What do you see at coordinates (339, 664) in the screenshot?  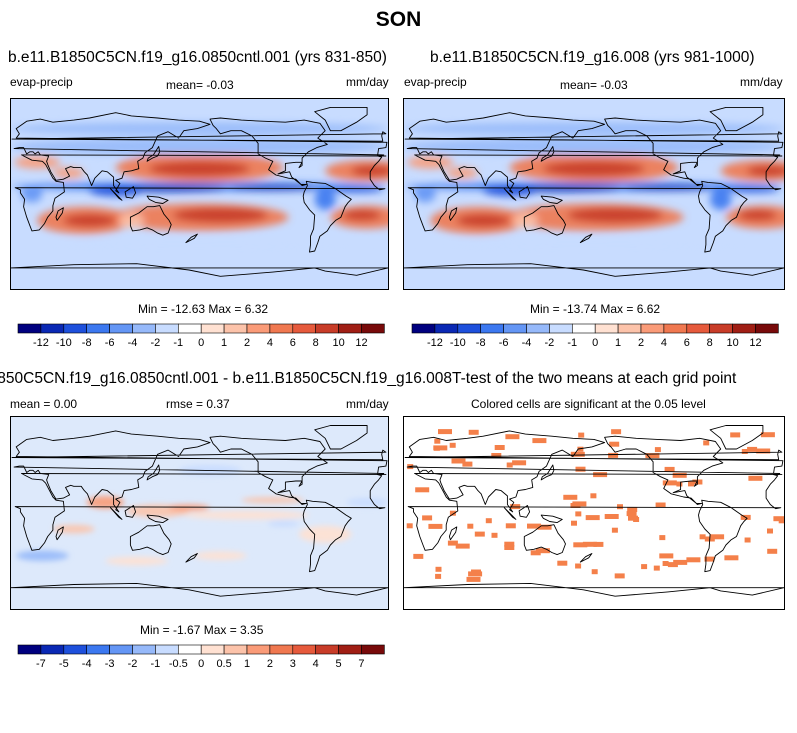 I see `colorbar-tick-label: 5` at bounding box center [339, 664].